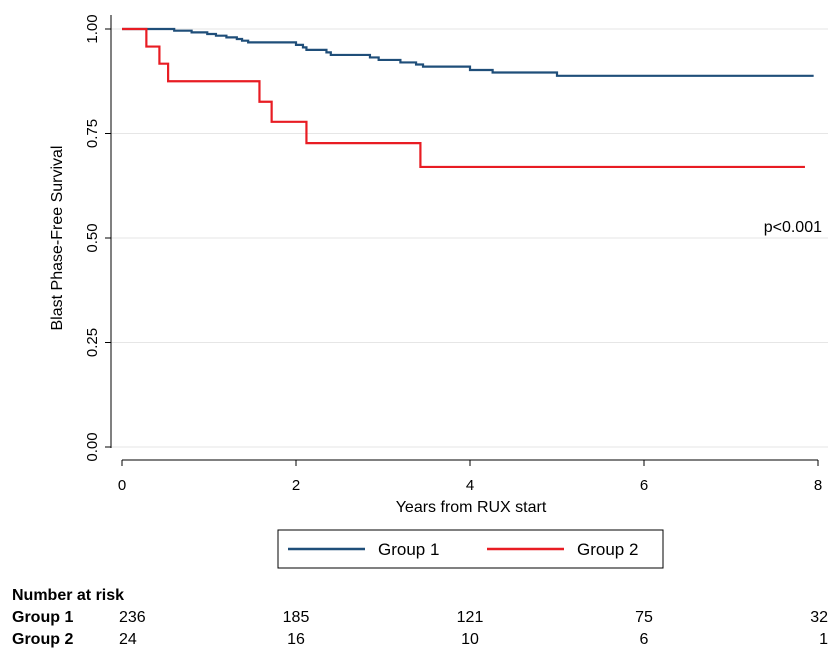  Describe the element at coordinates (470, 485) in the screenshot. I see `x-tick-label: 4` at that location.